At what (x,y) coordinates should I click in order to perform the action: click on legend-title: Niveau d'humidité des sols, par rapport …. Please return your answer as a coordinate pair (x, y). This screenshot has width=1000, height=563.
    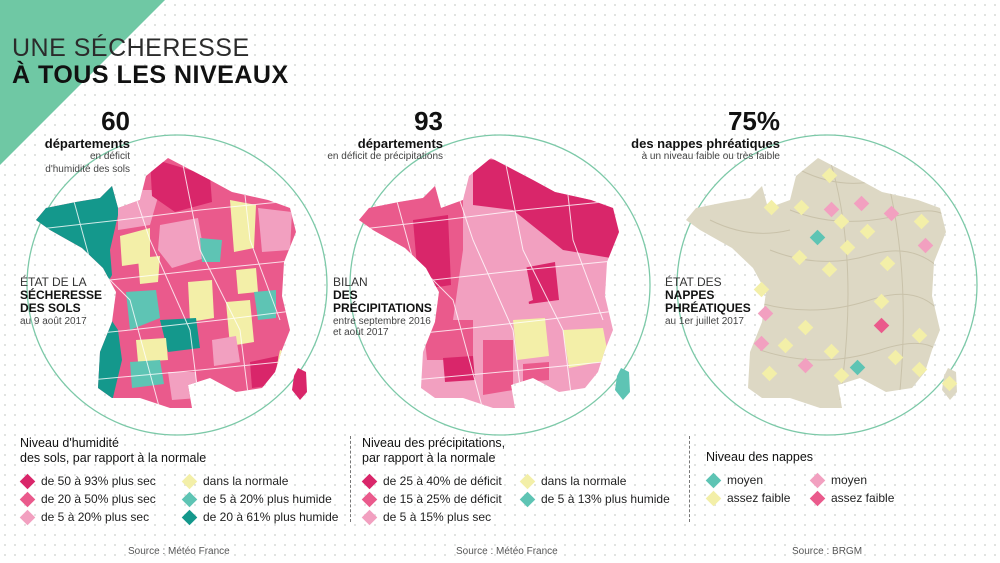
    Looking at the image, I should click on (113, 450).